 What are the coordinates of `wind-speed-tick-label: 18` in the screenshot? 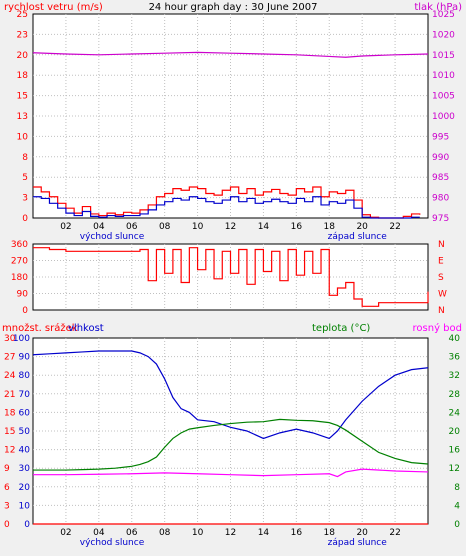 It's located at (23, 76).